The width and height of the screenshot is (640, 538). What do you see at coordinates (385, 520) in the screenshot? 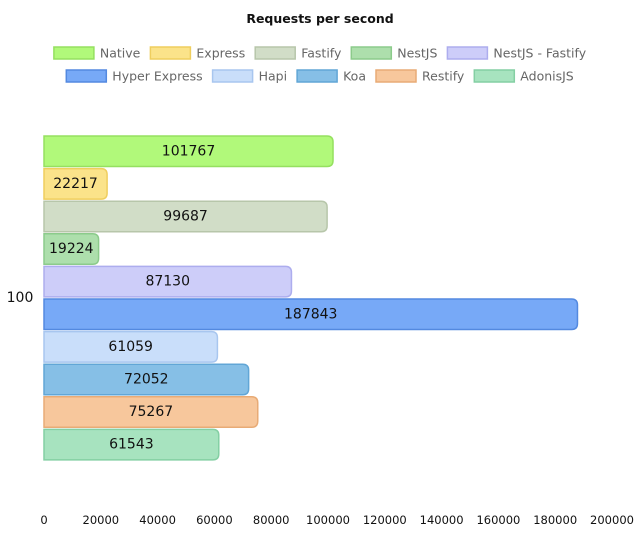
I see `x-tick-label: 120000` at bounding box center [385, 520].